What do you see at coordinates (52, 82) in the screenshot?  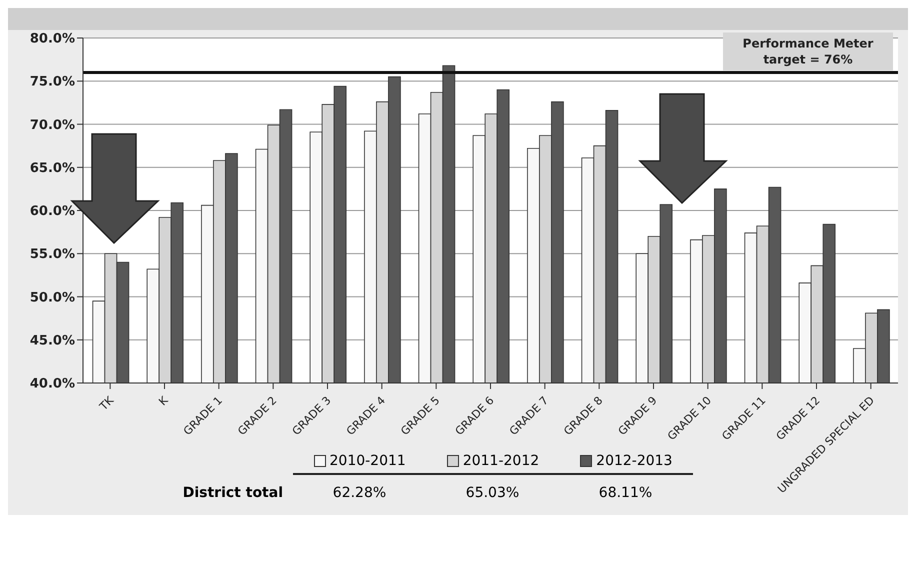 I see `y-tick-label: 75.0%` at bounding box center [52, 82].